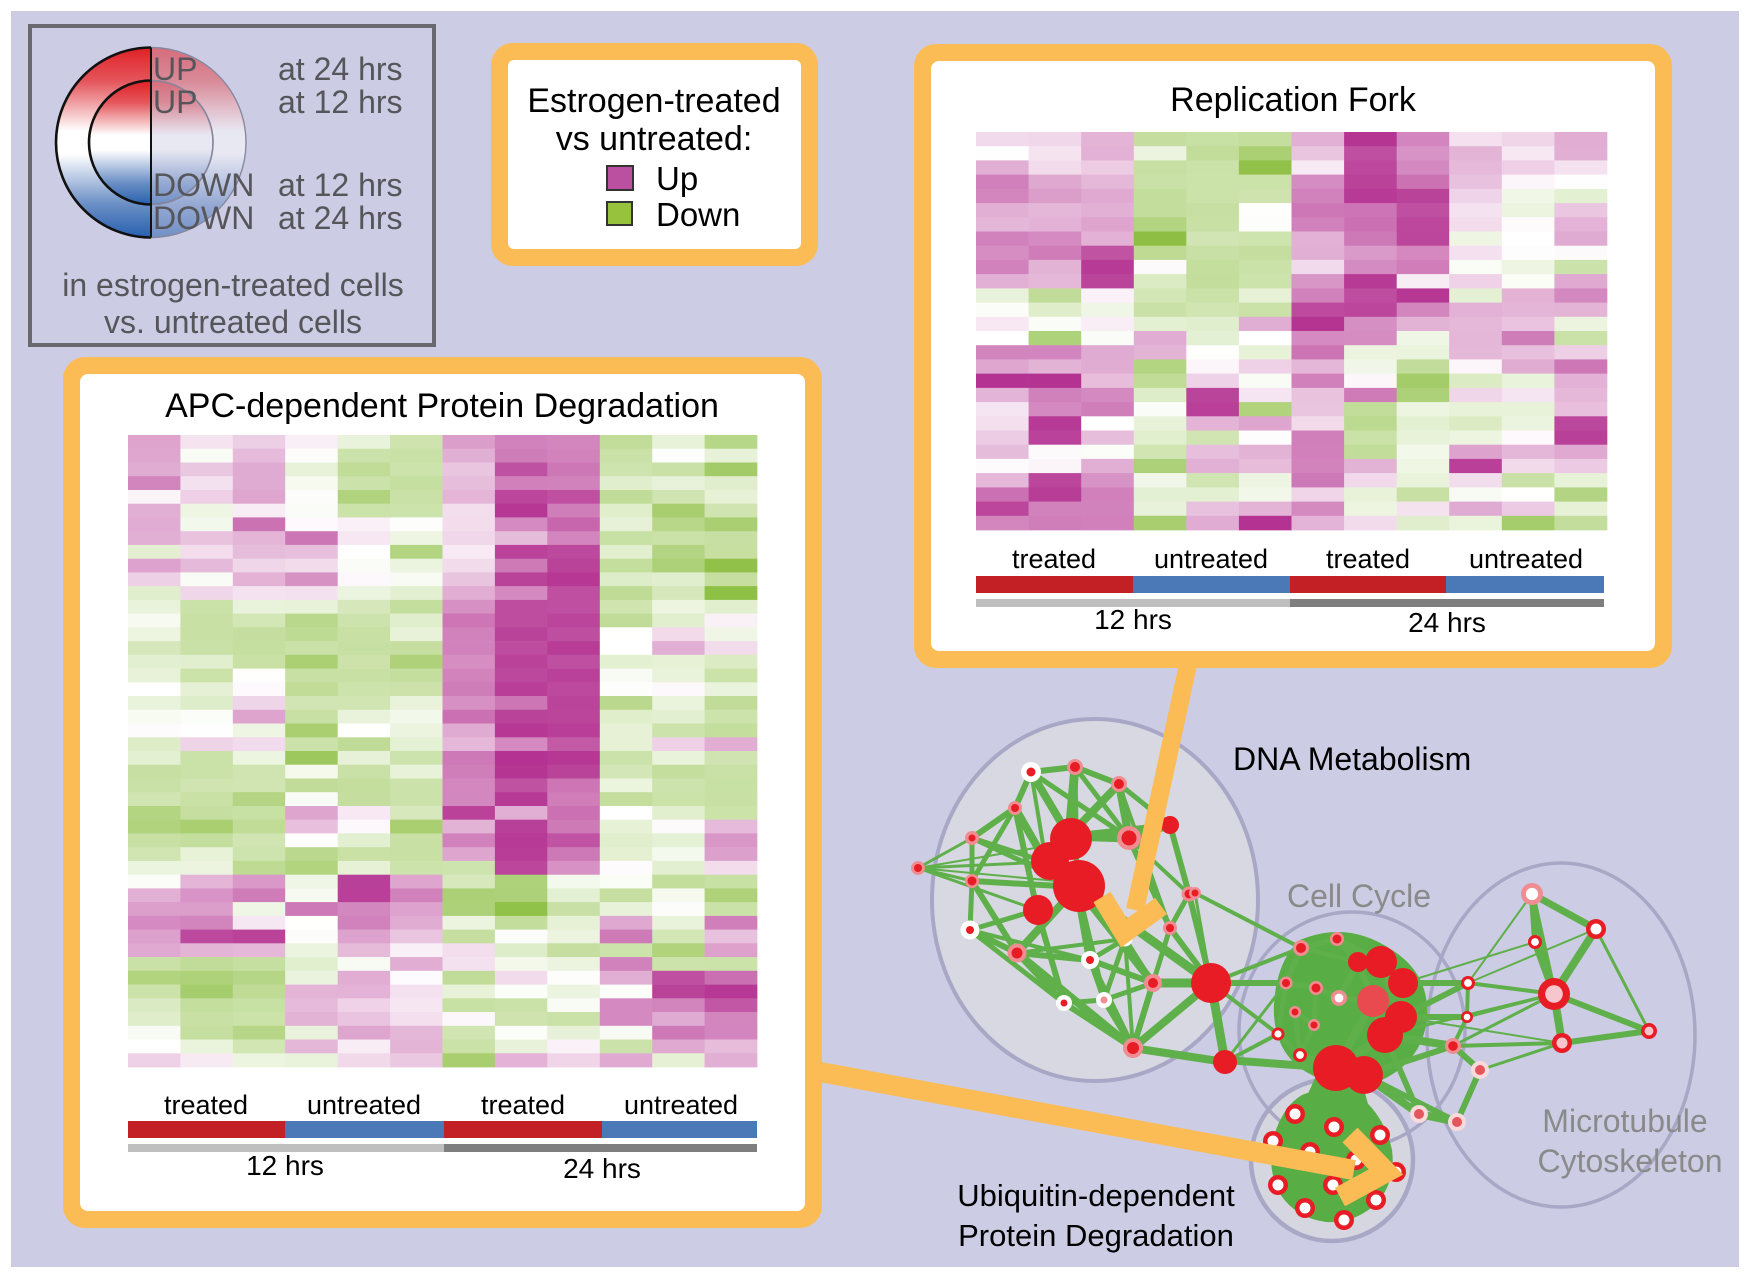 This screenshot has height=1284, width=1750. I want to click on svg-text: vs untreated:, so click(654, 139).